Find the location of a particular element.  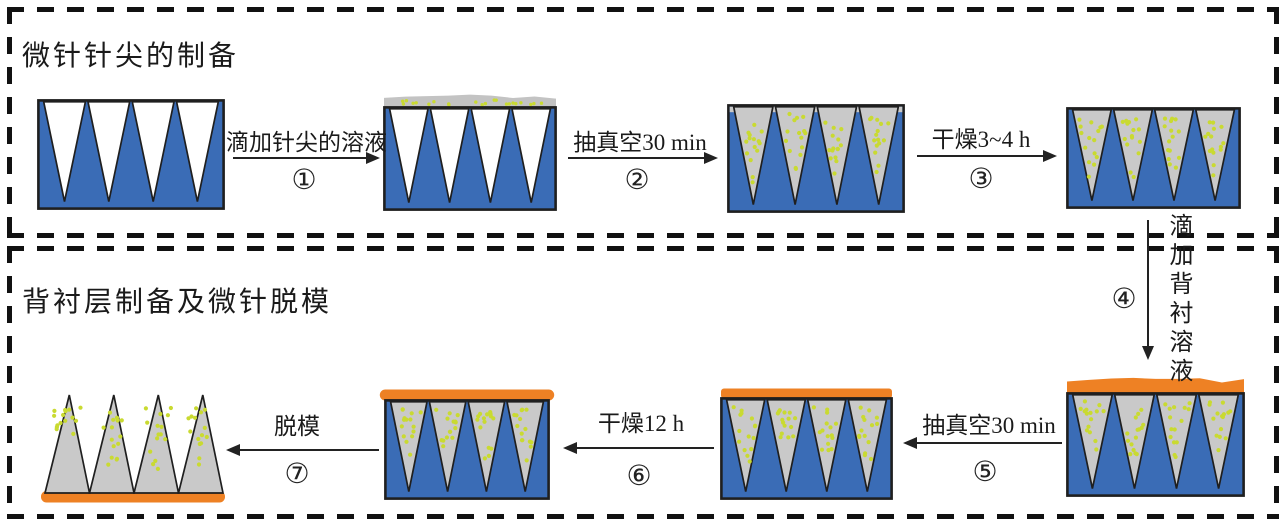

top-panel-title: 微针针尖的制备 is located at coordinates (131, 56).